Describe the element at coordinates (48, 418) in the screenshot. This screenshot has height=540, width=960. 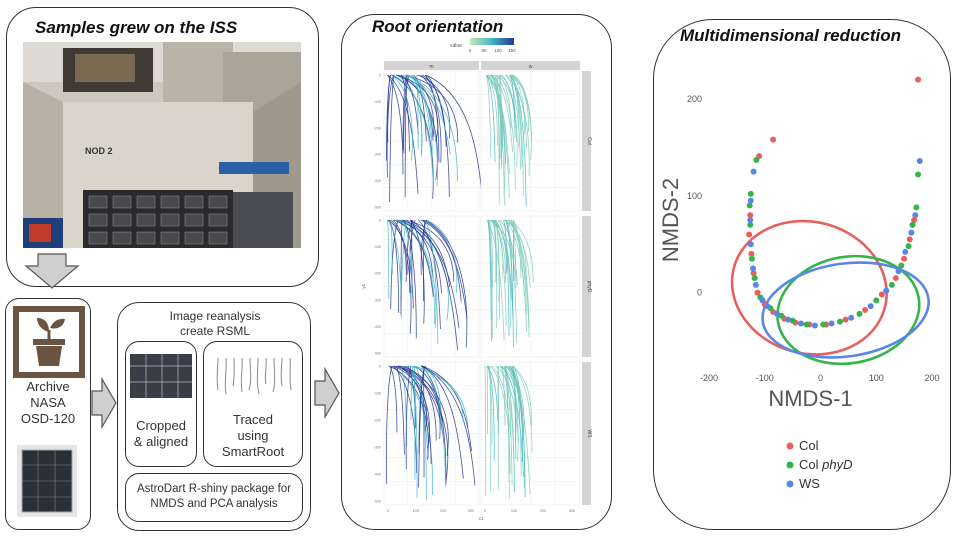
I see `archive-line: OSD-120` at that location.